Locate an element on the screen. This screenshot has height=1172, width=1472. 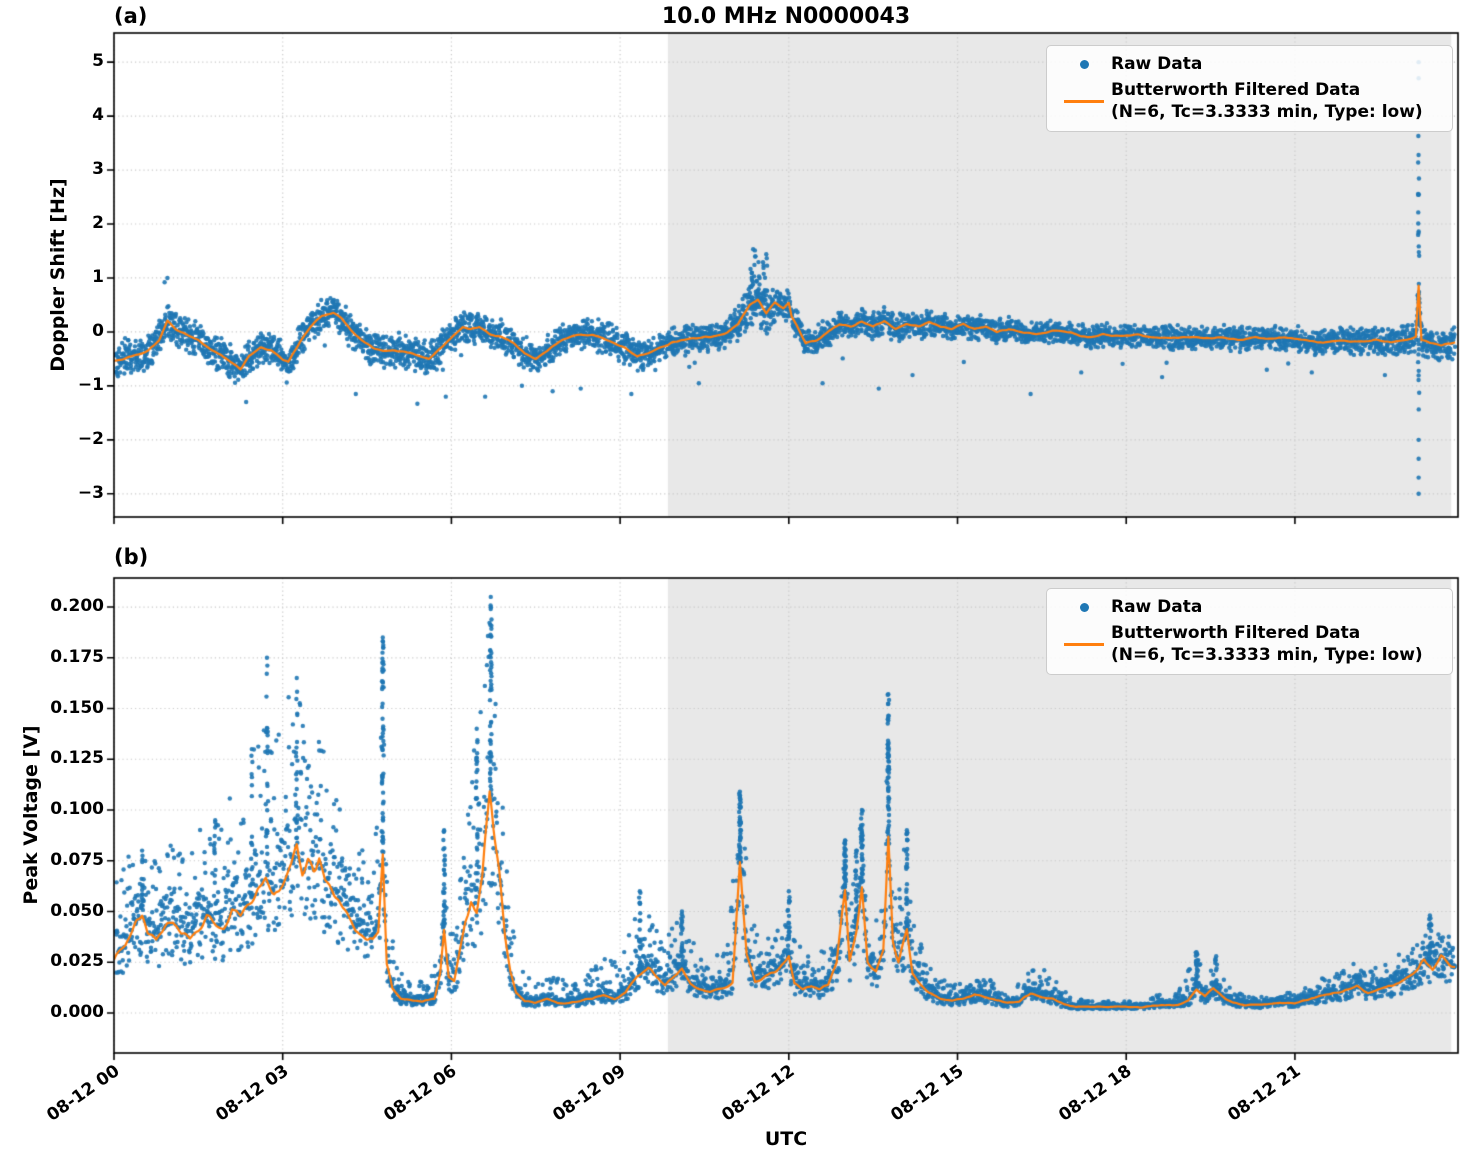
y-tick-label: −2 is located at coordinates (90, 438).